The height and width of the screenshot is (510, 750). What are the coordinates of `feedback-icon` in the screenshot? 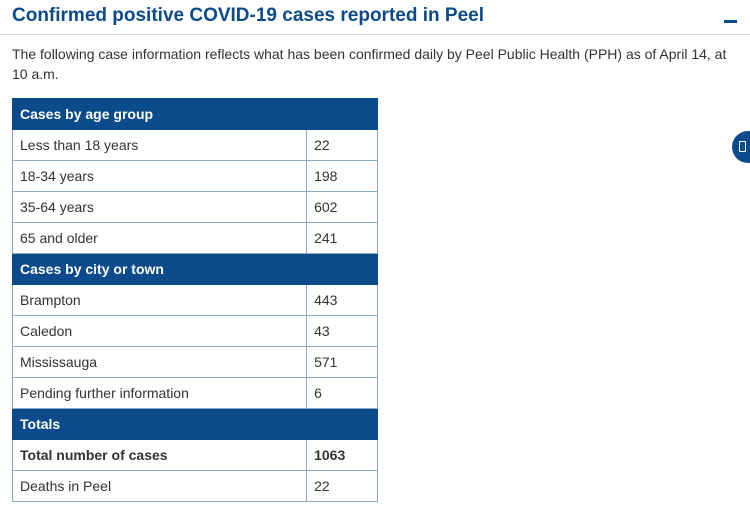 It's located at (742, 146).